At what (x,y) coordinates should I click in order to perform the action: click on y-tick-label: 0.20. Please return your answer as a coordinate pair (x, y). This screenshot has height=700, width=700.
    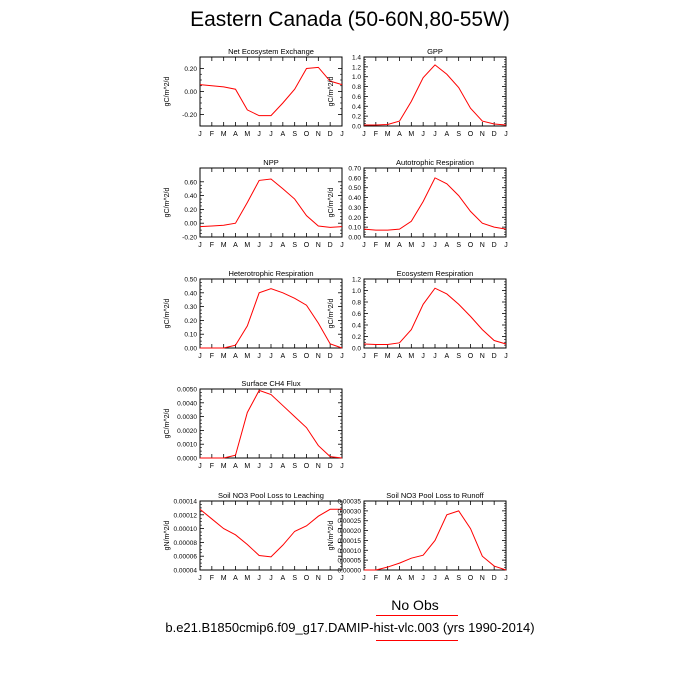
    Looking at the image, I should click on (190, 321).